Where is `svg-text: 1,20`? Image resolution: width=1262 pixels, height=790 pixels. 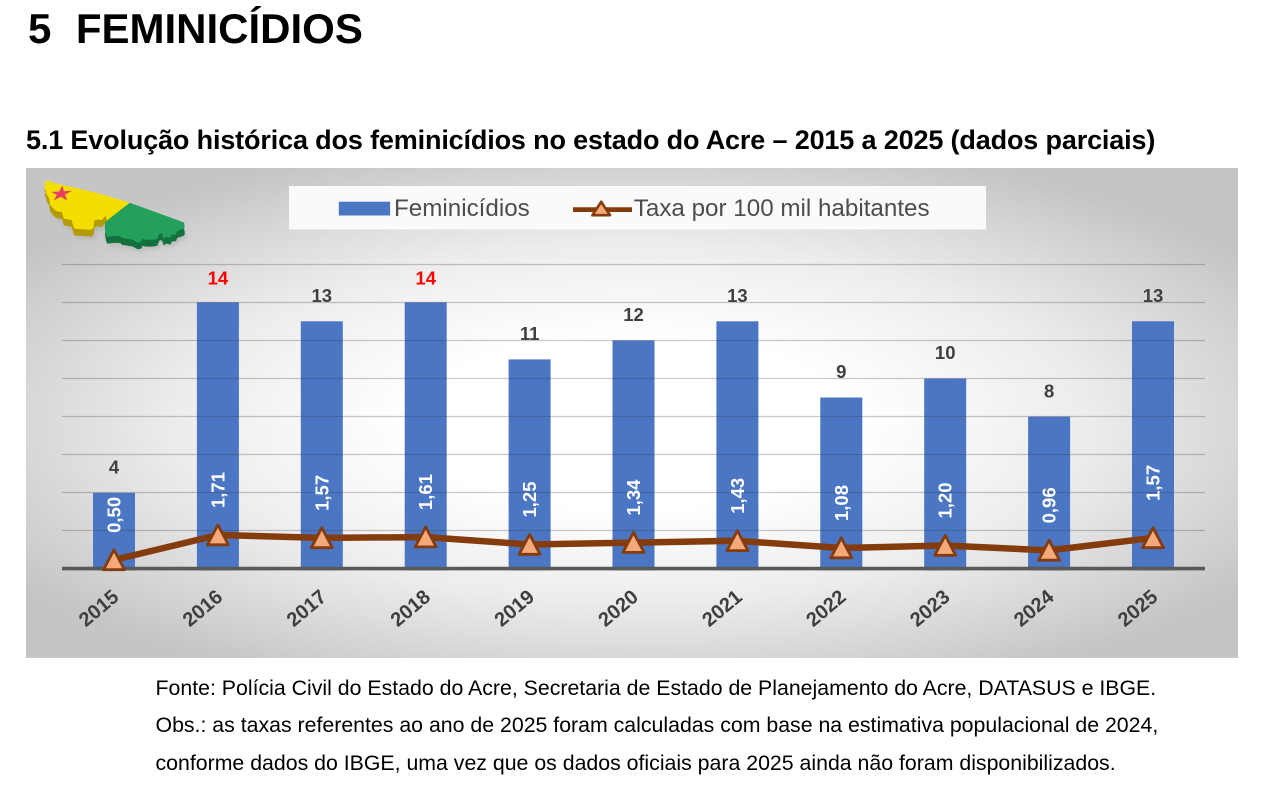
svg-text: 1,20 is located at coordinates (945, 500).